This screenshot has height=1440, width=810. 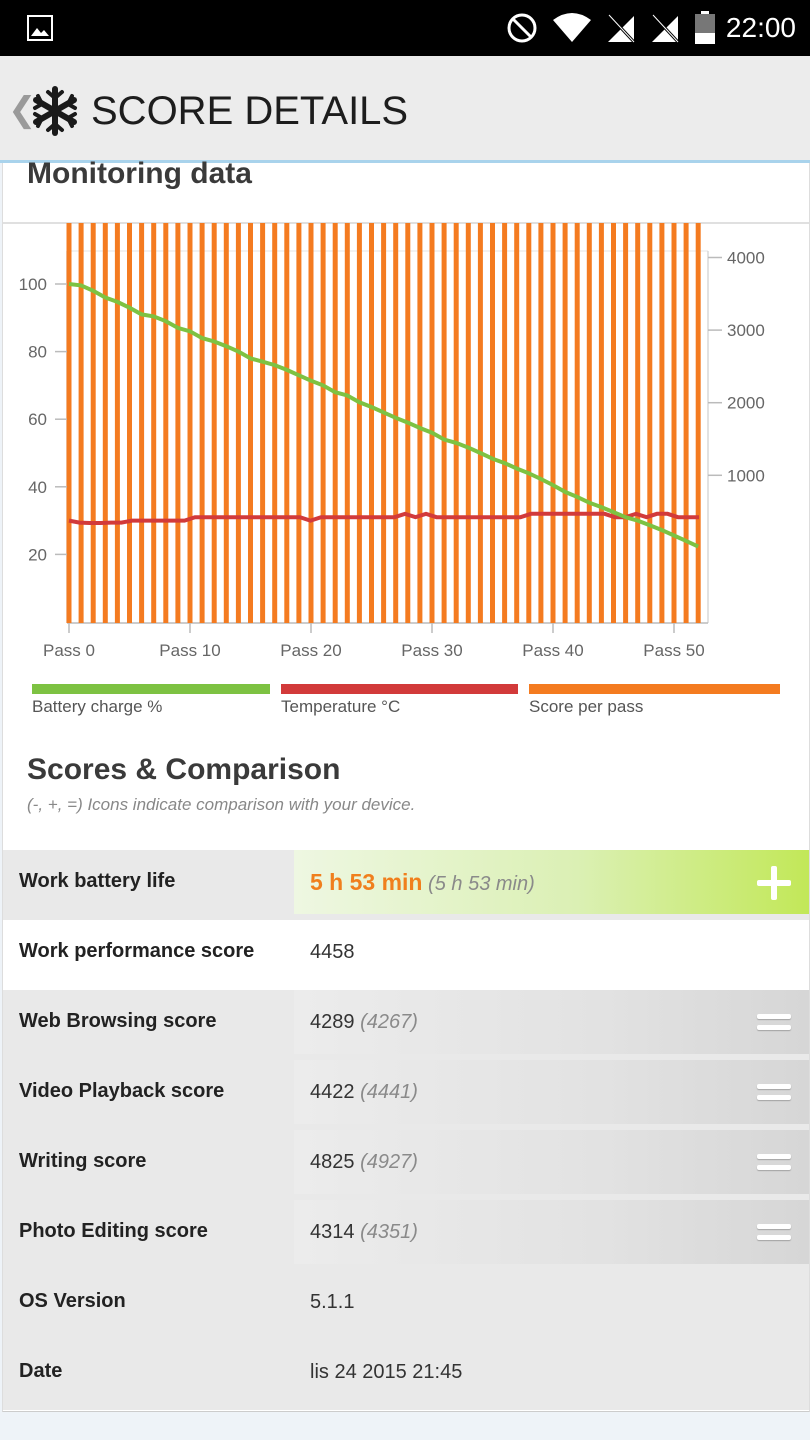 I want to click on battery-line, so click(x=384, y=415).